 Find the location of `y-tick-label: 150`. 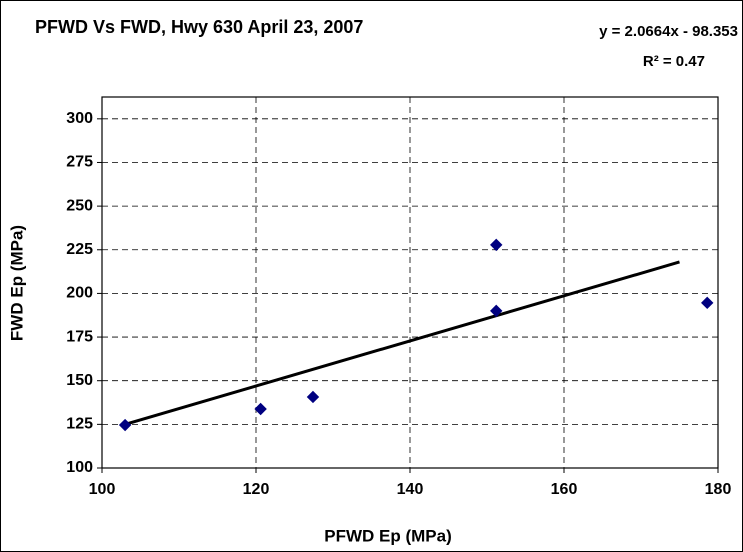

y-tick-label: 150 is located at coordinates (79, 380).